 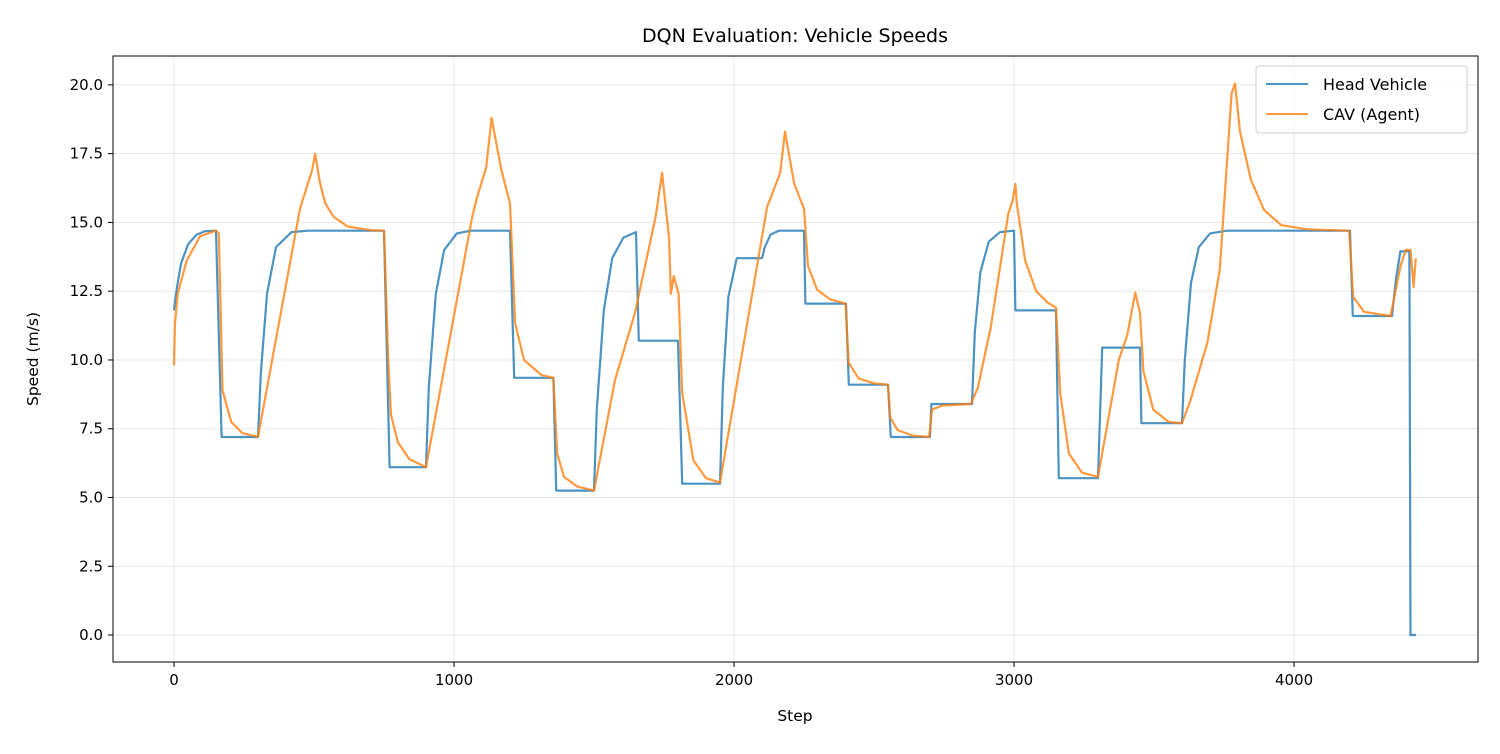 What do you see at coordinates (454, 680) in the screenshot?
I see `x-tick-label: 1000` at bounding box center [454, 680].